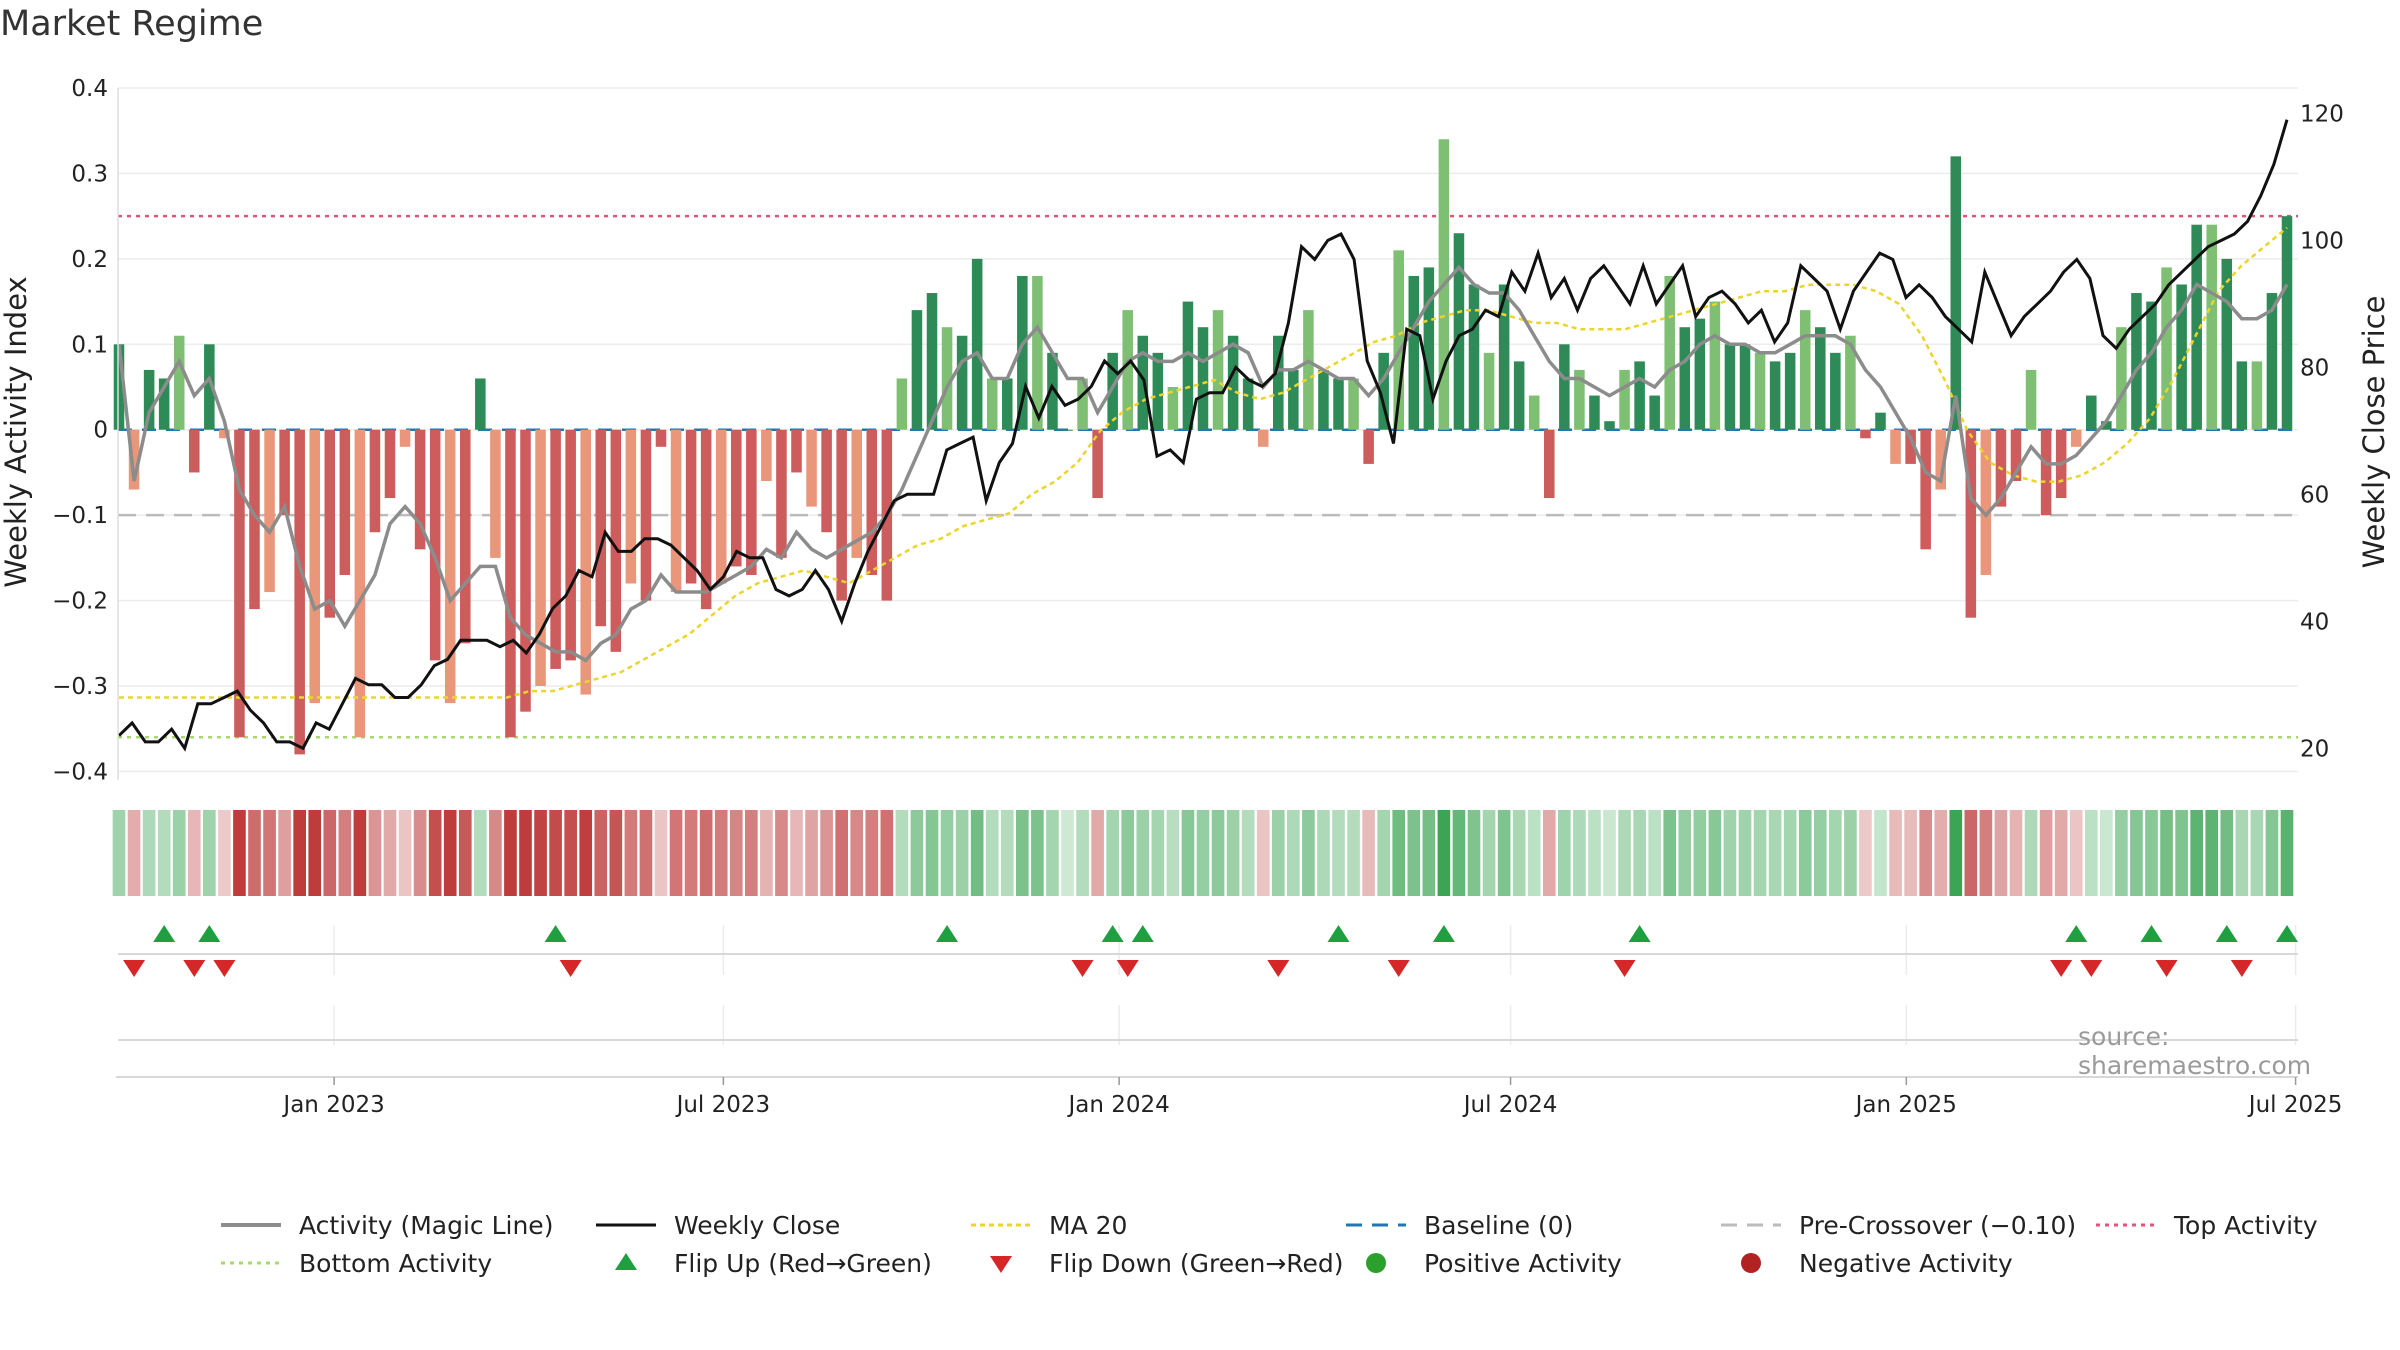  What do you see at coordinates (89, 89) in the screenshot?
I see `y-tick-label: 0.4` at bounding box center [89, 89].